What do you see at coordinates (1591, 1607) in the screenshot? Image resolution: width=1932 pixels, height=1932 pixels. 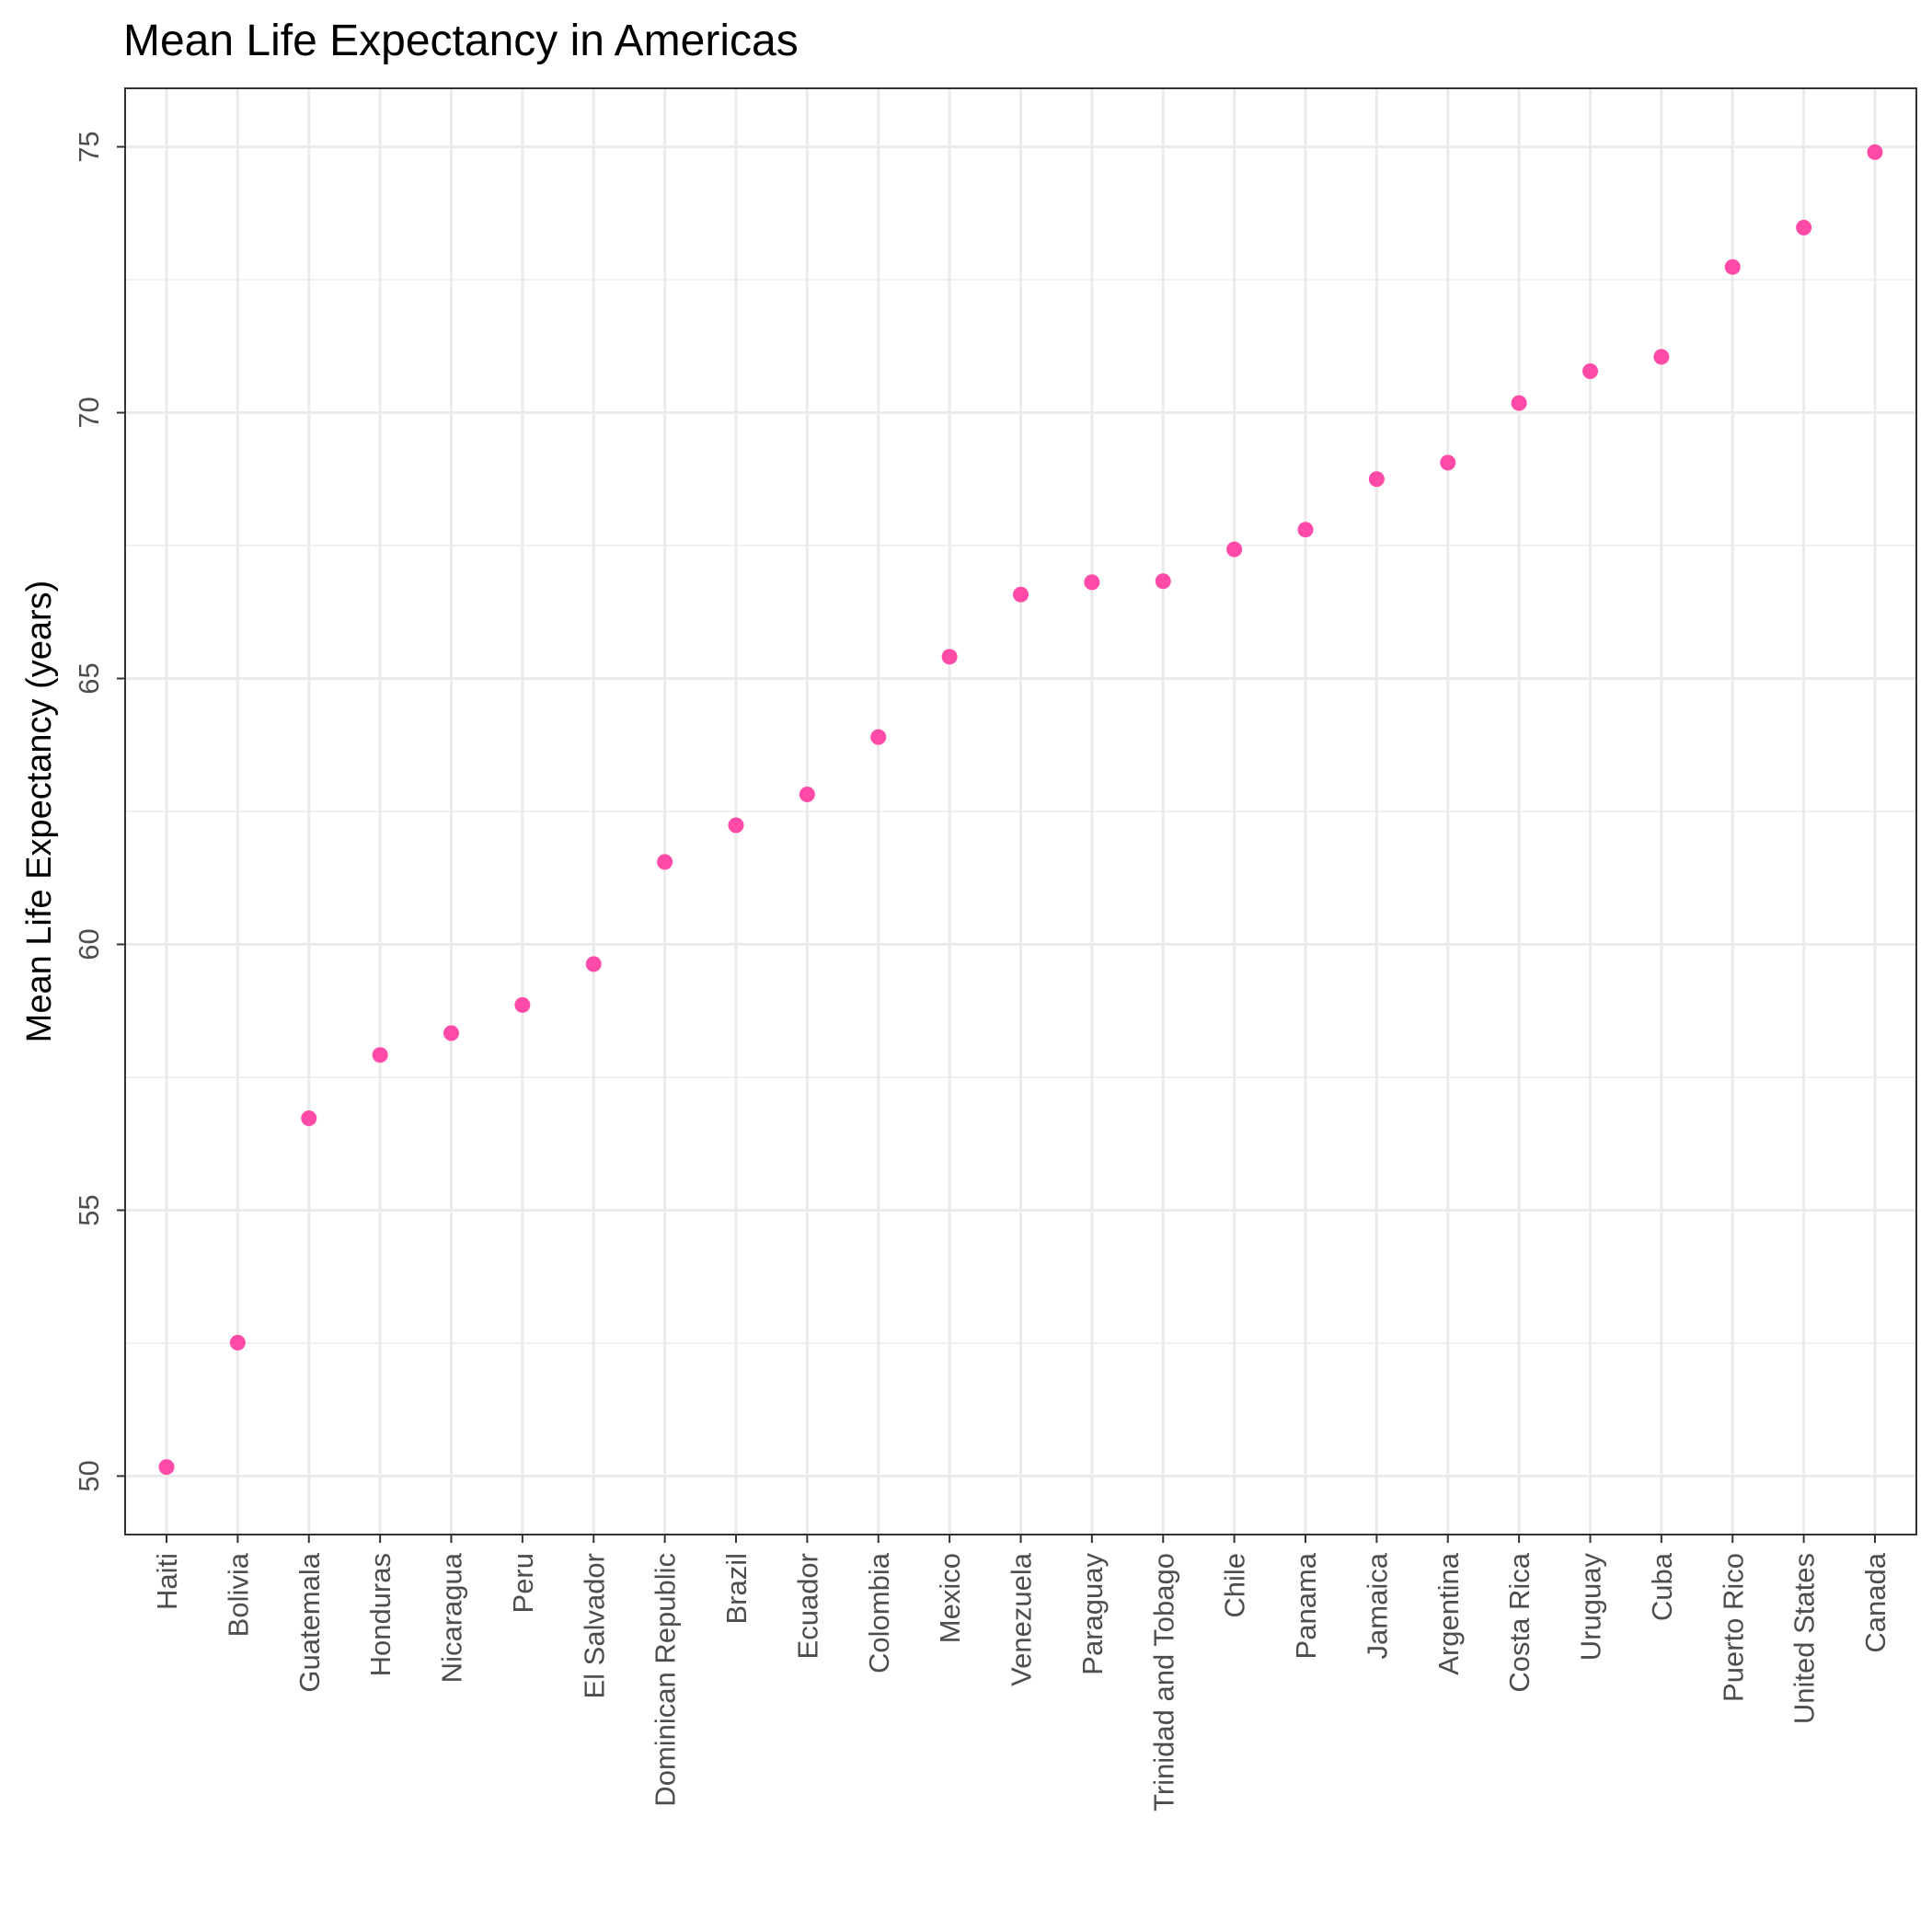 I see `x-tick-label: Uruguay` at bounding box center [1591, 1607].